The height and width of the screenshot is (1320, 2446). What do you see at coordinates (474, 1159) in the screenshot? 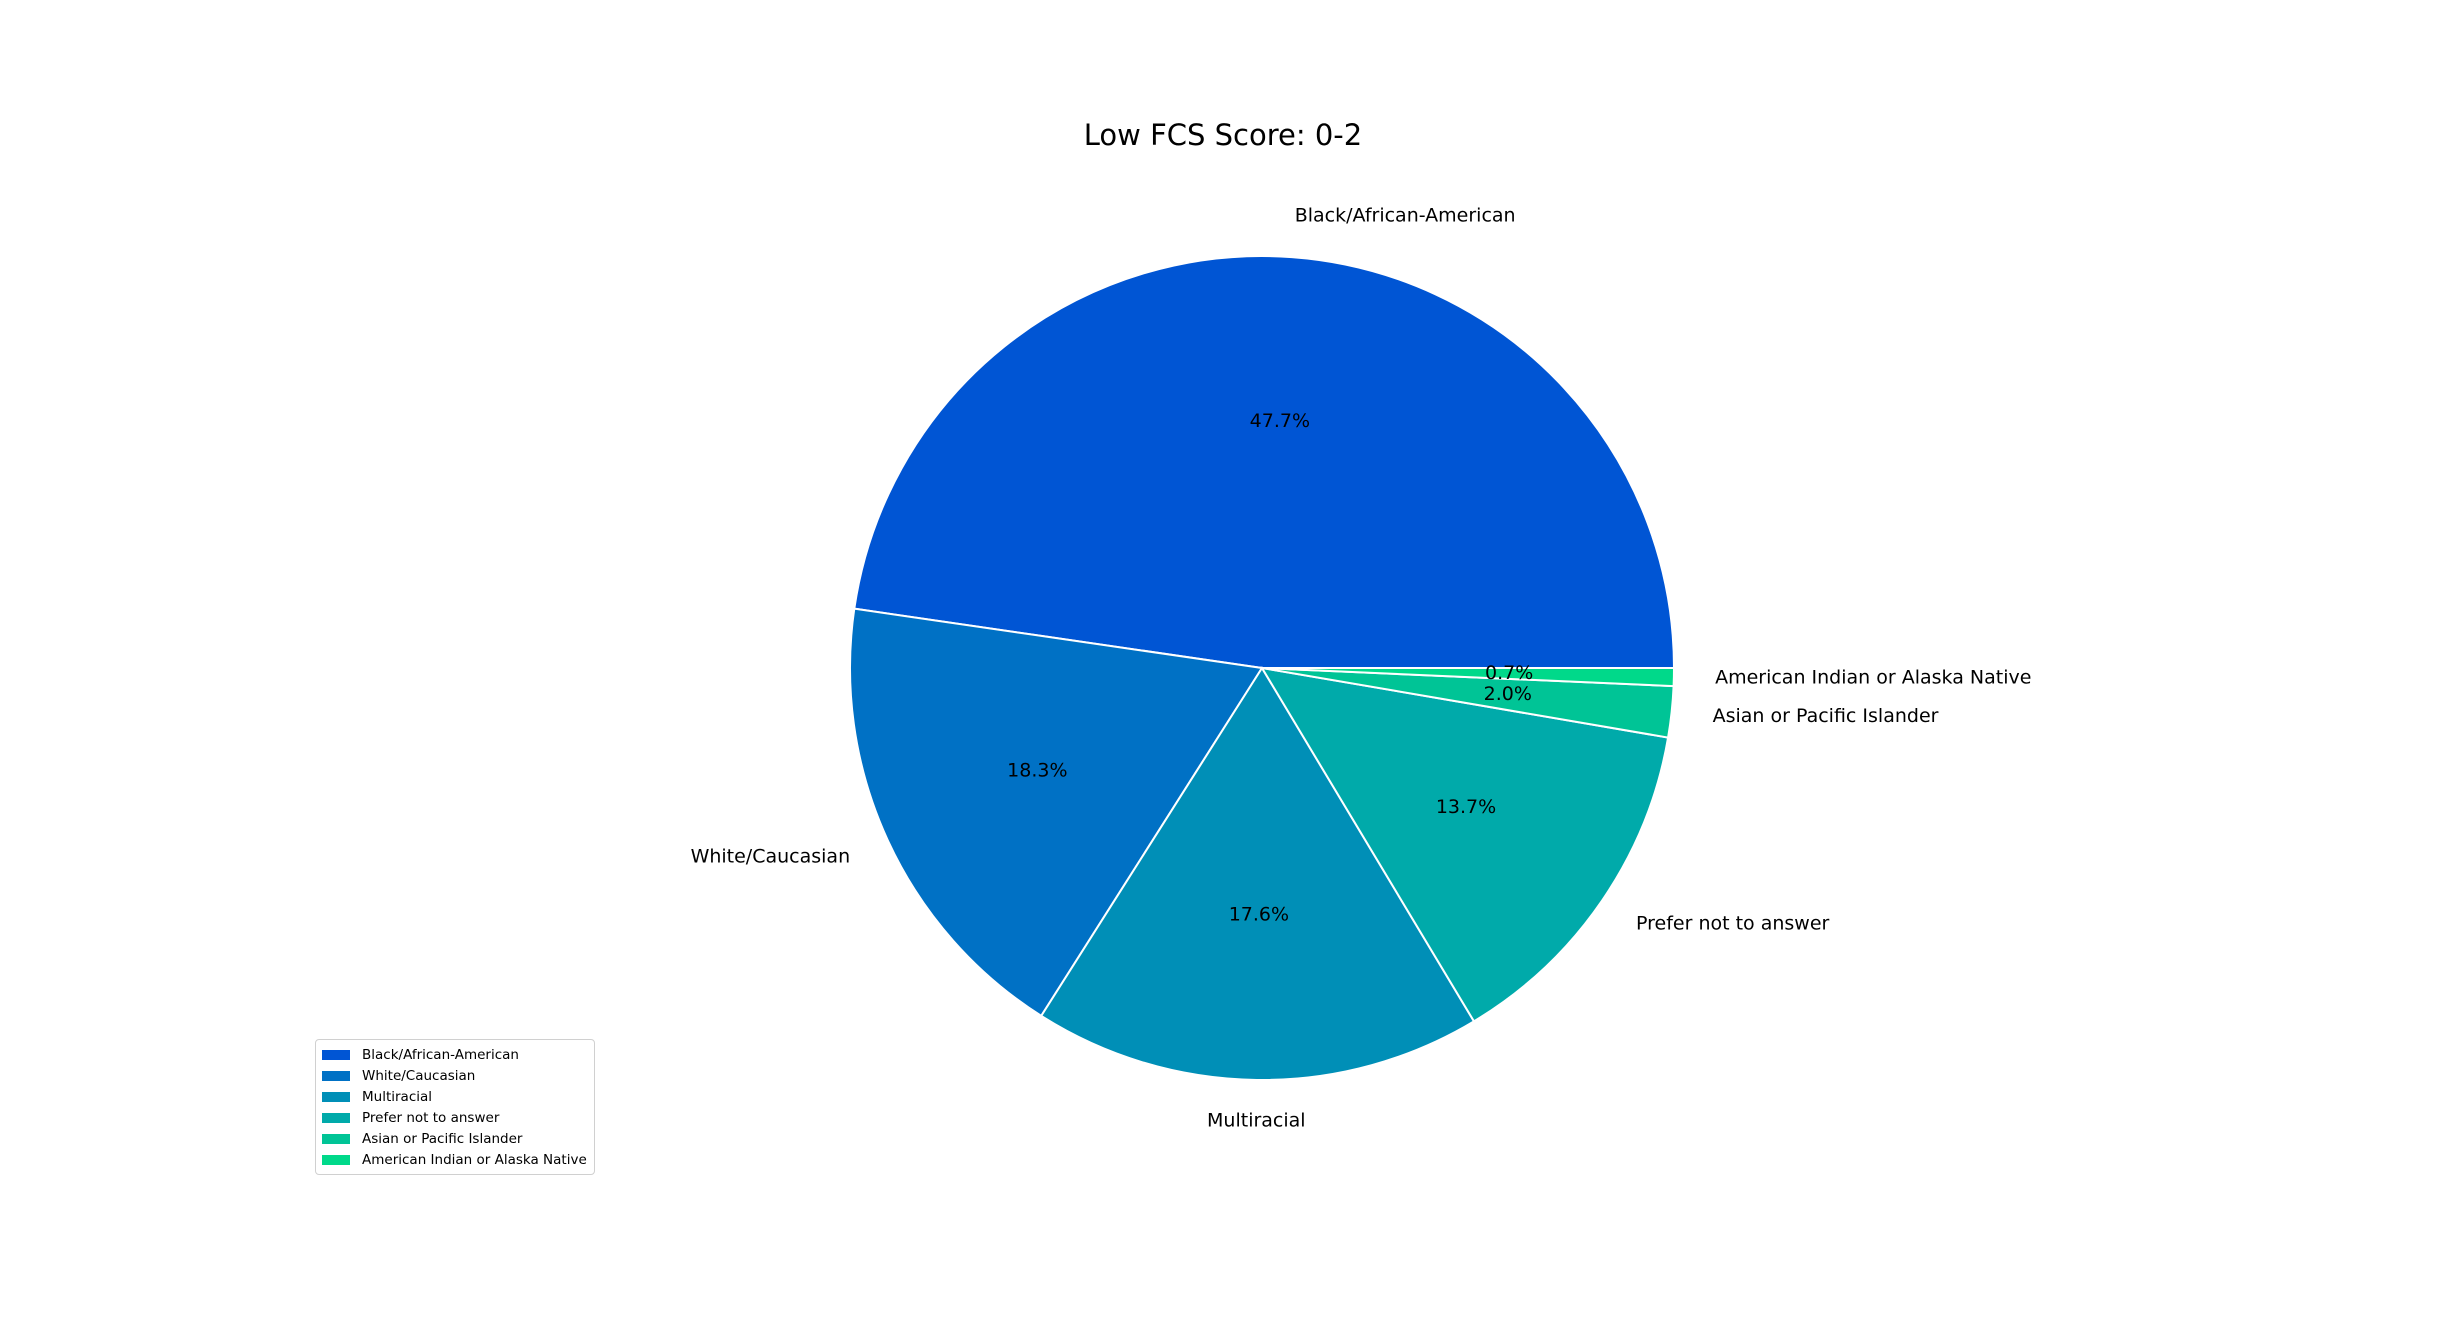
I see `legend-label: American Indian or Alaska Native` at bounding box center [474, 1159].